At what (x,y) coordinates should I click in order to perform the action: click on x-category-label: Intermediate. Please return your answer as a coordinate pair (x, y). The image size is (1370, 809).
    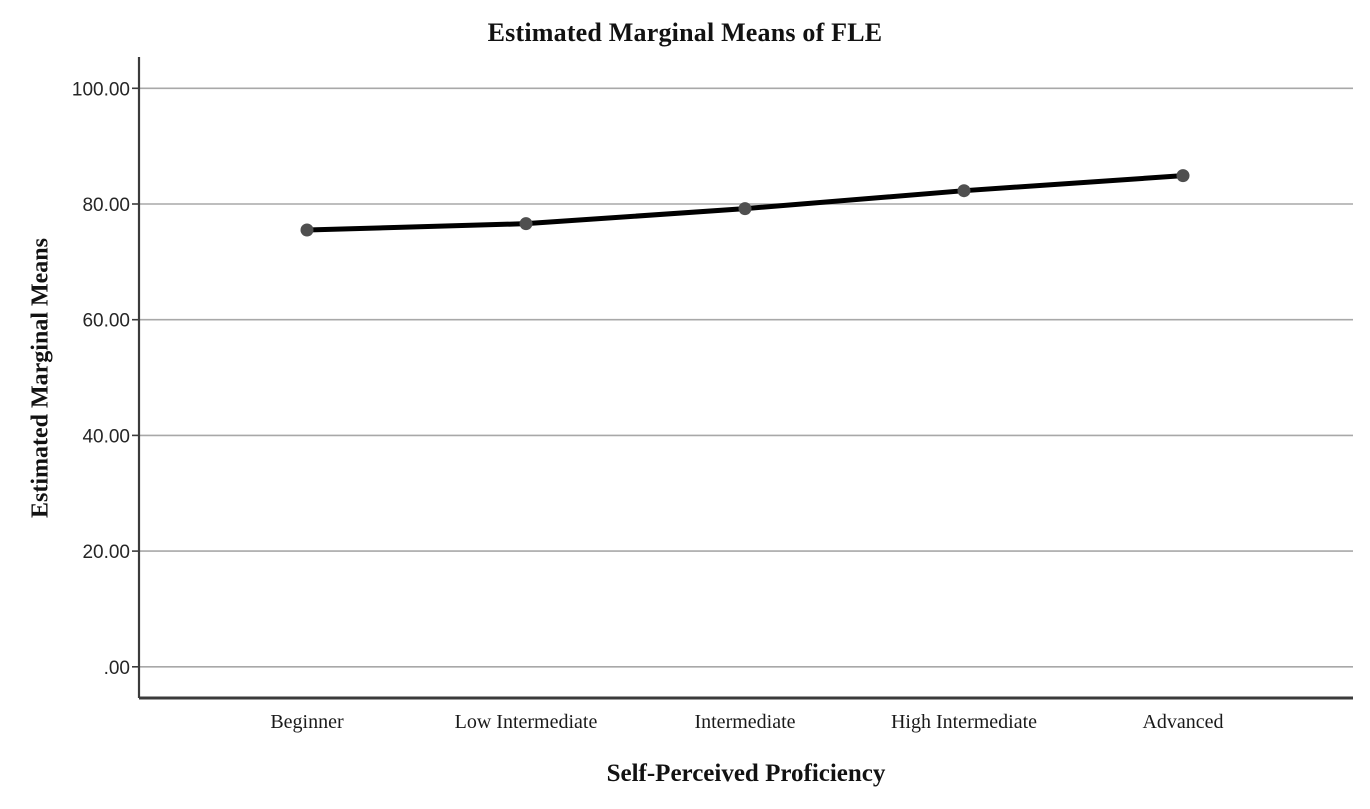
    Looking at the image, I should click on (744, 722).